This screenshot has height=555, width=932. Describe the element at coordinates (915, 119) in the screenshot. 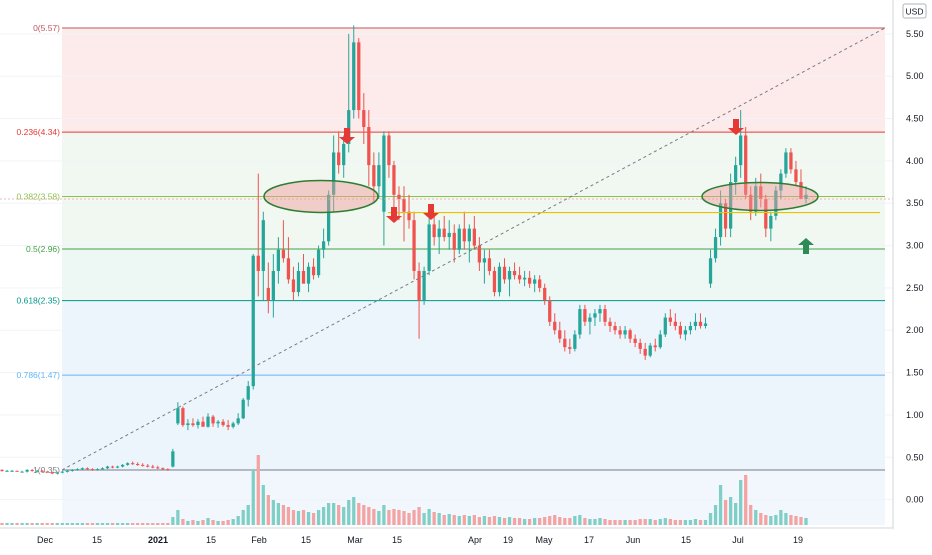

I see `price-tick-label: 4.50` at that location.